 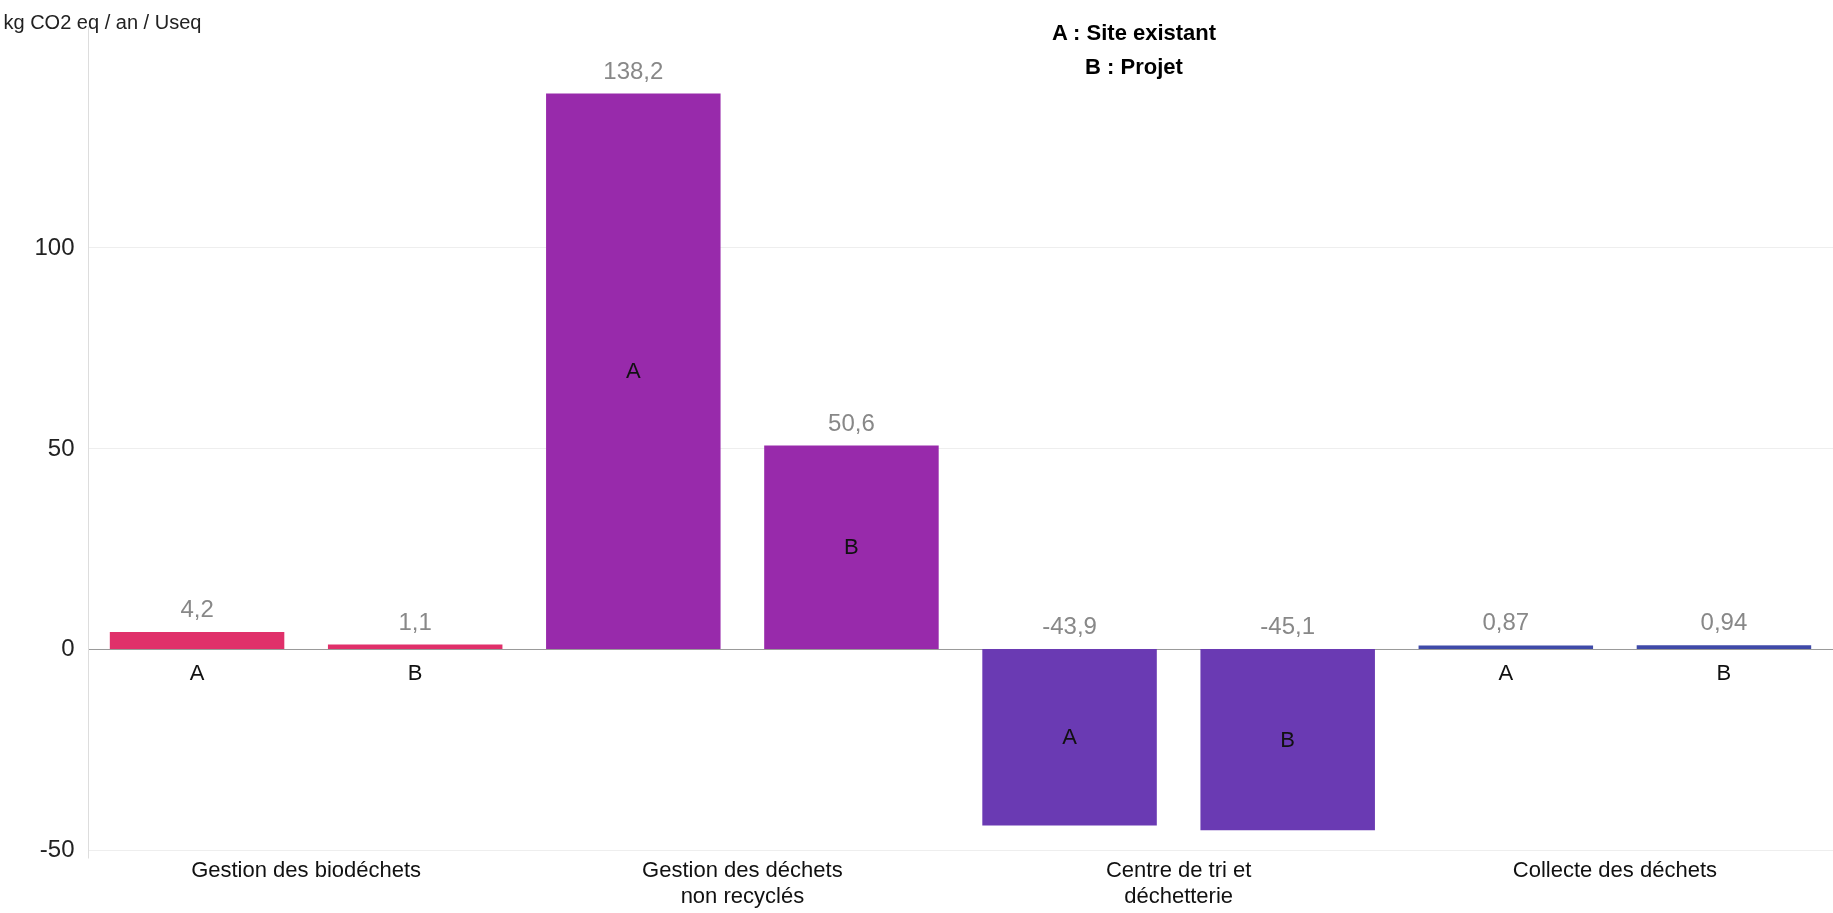 I want to click on data-label: 1,1, so click(x=415, y=621).